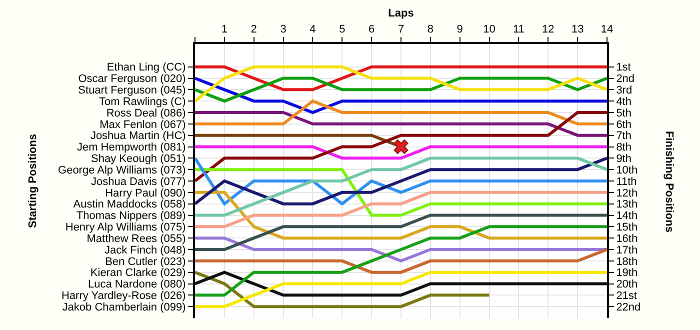 Image resolution: width=700 pixels, height=330 pixels. Describe the element at coordinates (145, 193) in the screenshot. I see `category-label: Harry Paul (090)` at that location.